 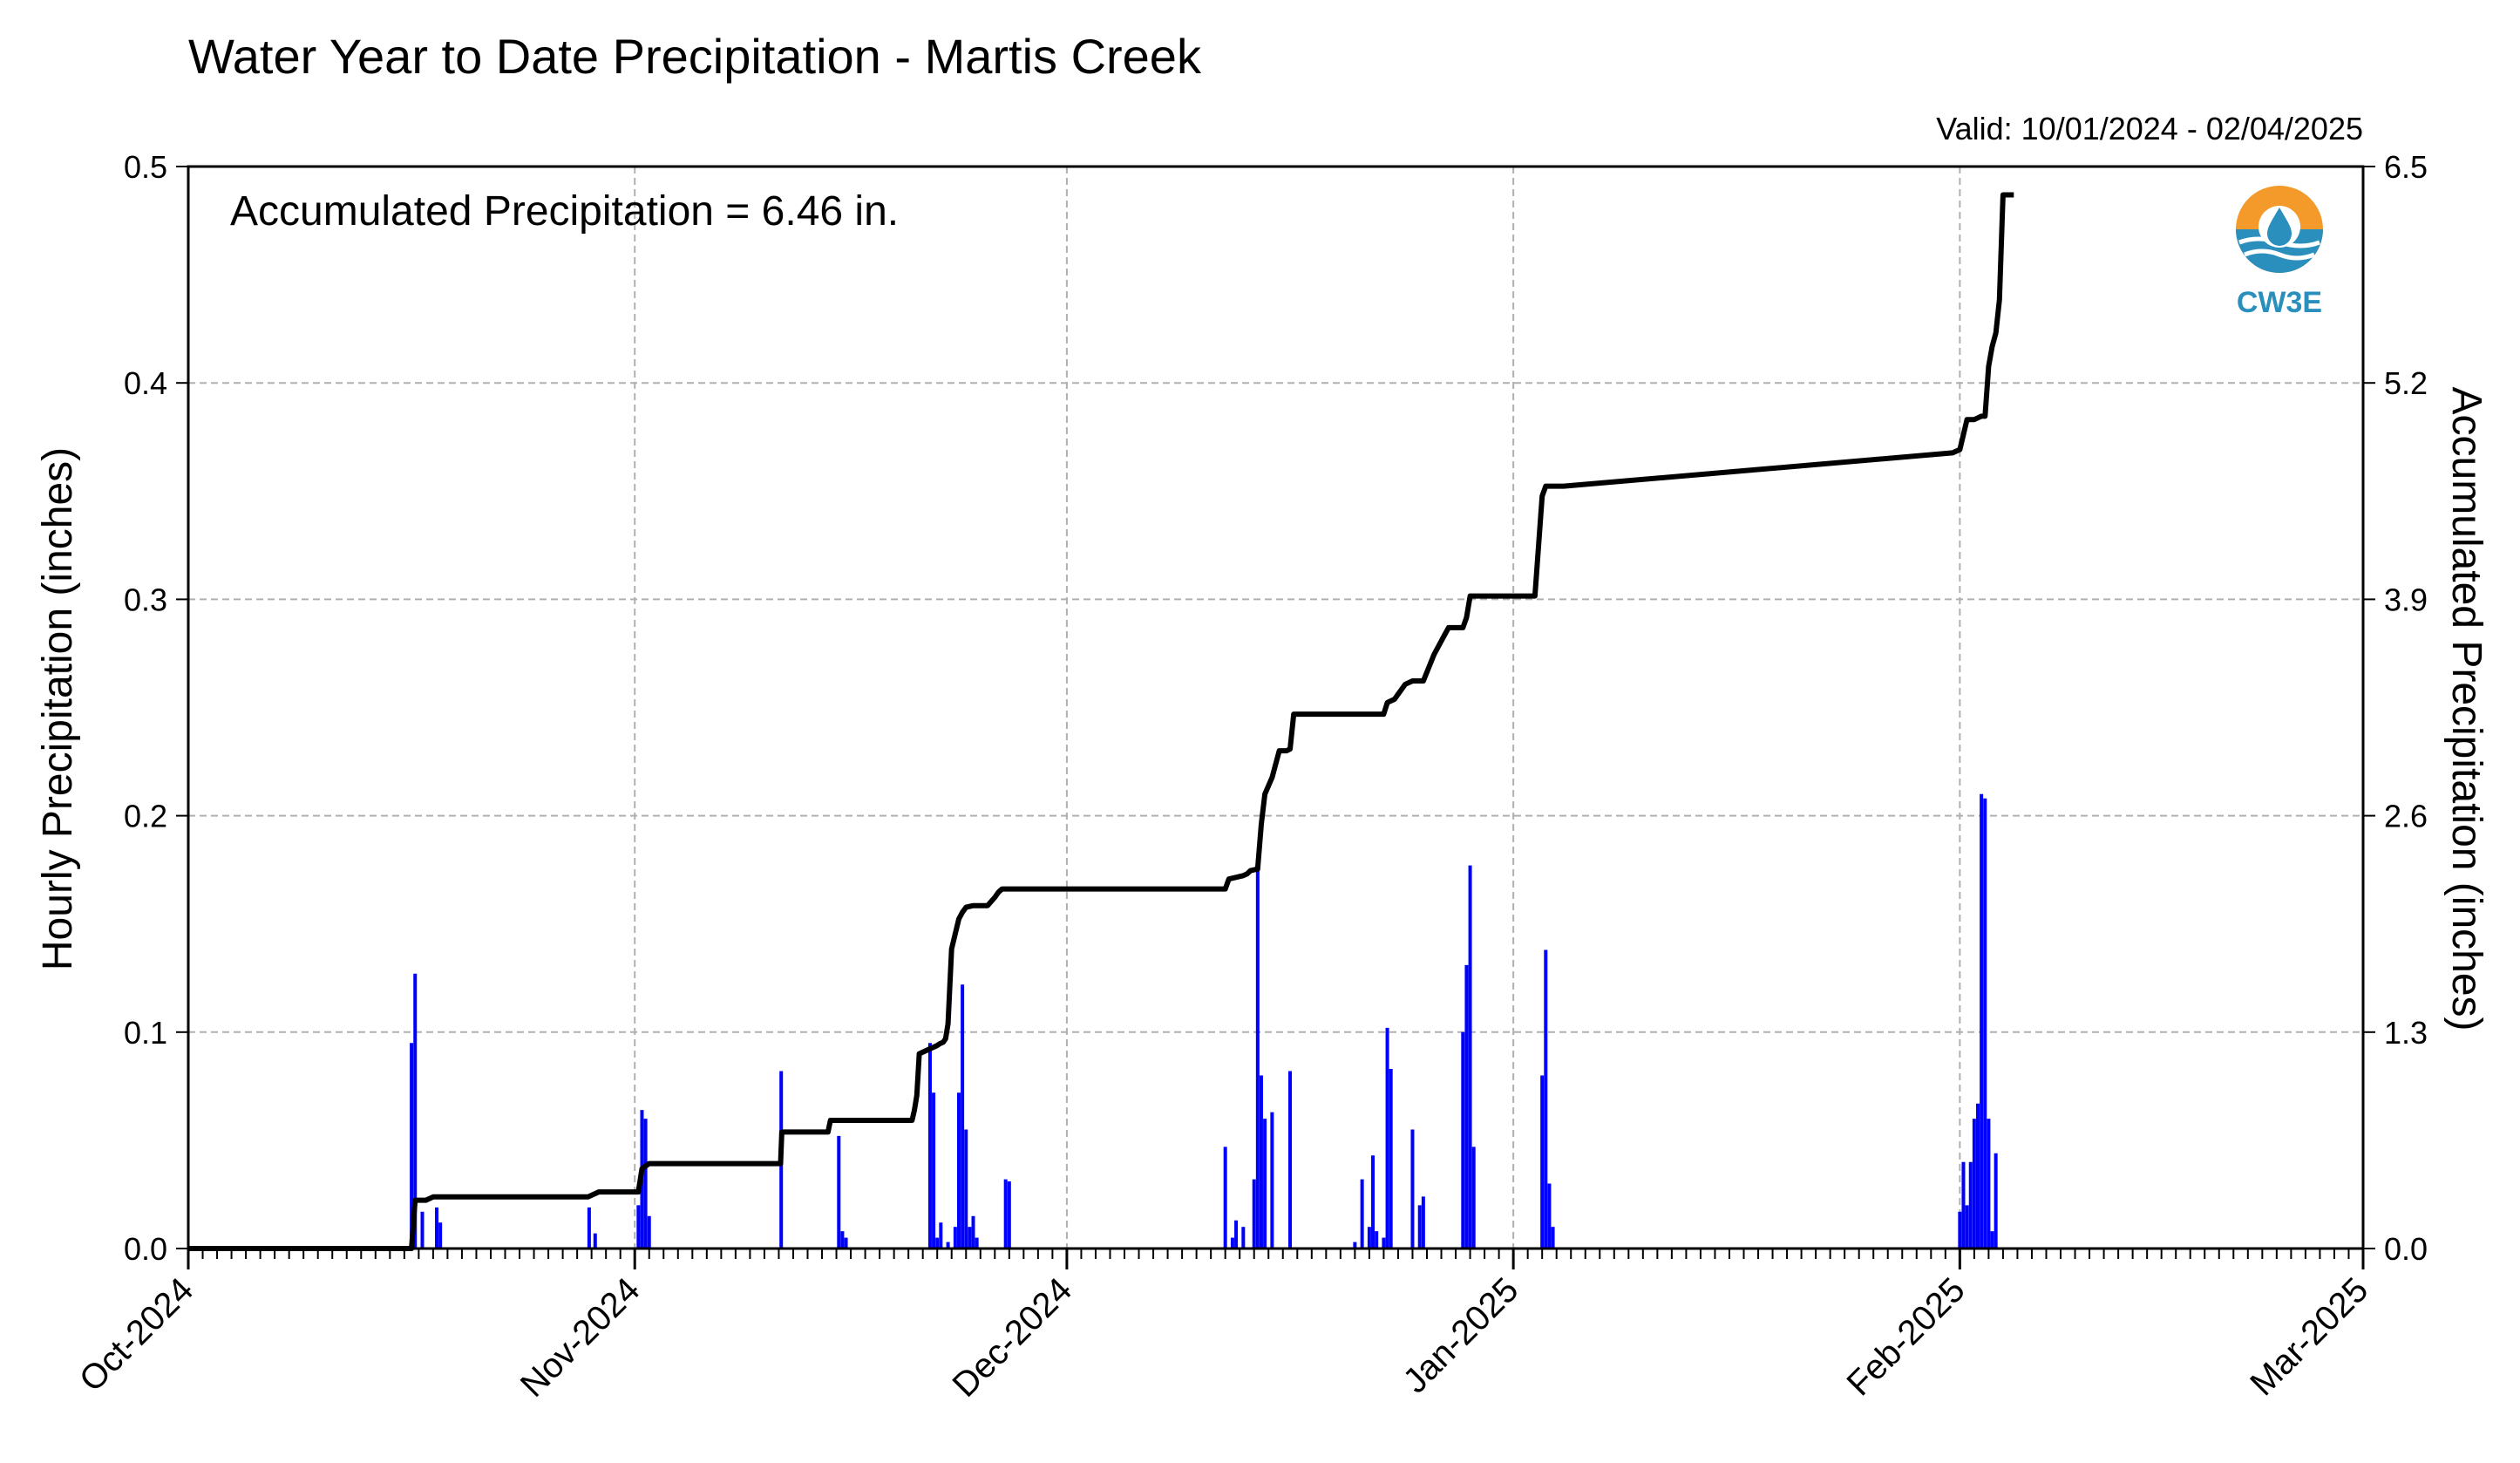 I want to click on x-tick-label: Feb-2025, so click(x=1906, y=1336).